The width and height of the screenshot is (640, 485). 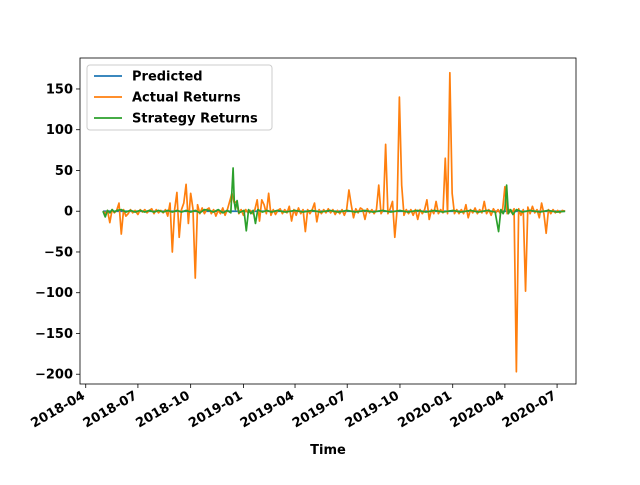 I want to click on y-tick-label: −150, so click(x=54, y=334).